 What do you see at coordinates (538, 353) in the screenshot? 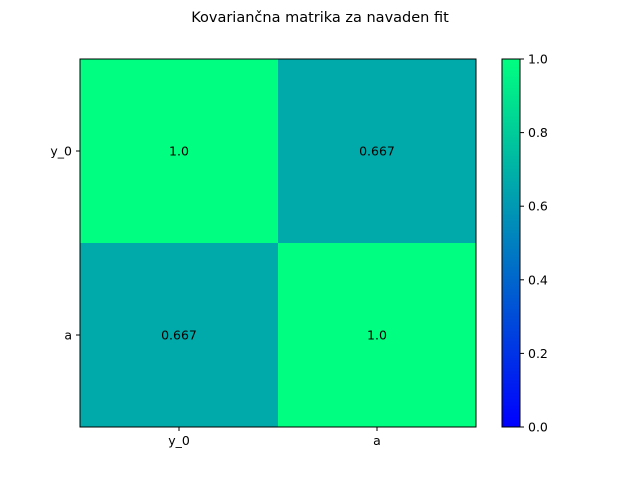
I see `colorbar-tick-label: 0.2` at bounding box center [538, 353].